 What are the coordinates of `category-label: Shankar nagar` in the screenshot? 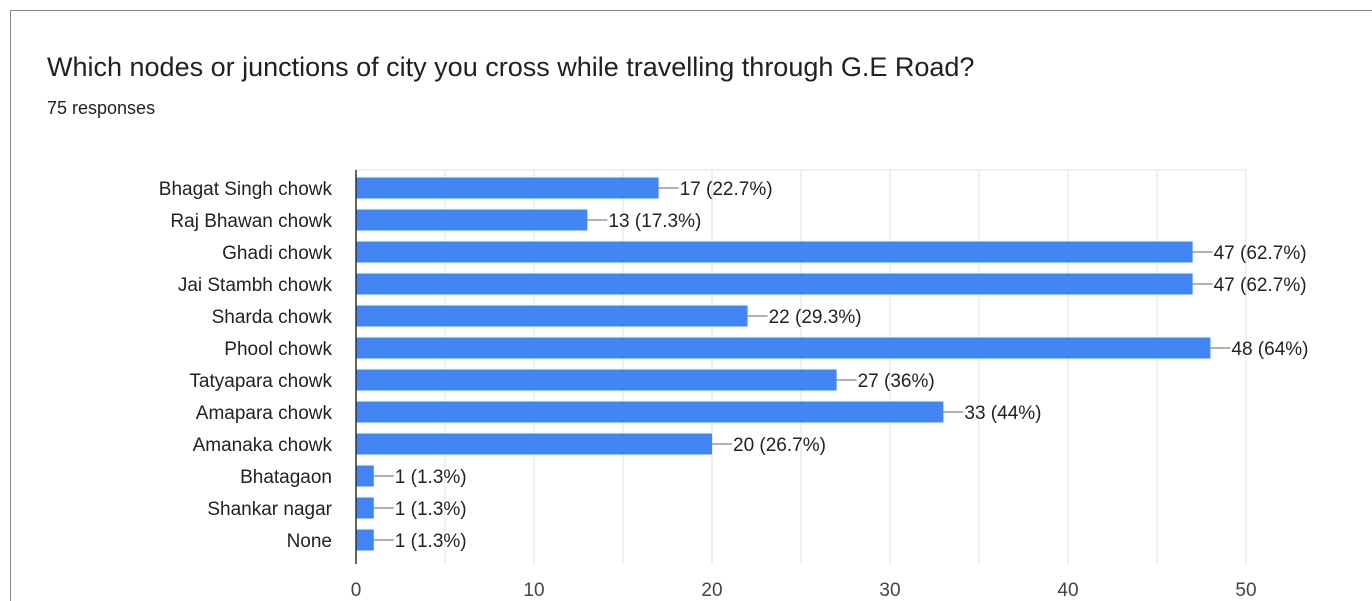 It's located at (269, 509).